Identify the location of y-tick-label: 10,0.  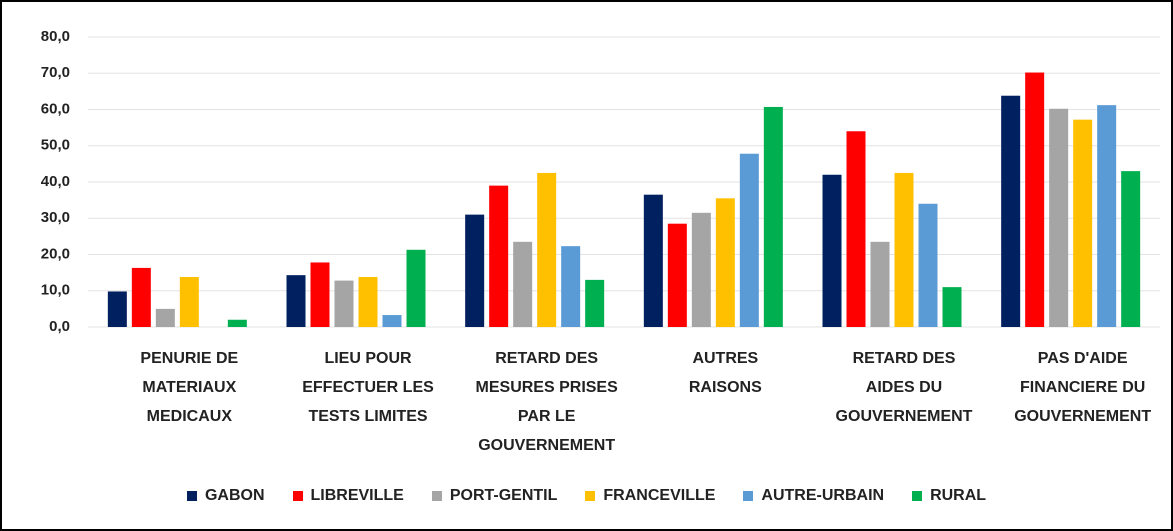
(55, 290).